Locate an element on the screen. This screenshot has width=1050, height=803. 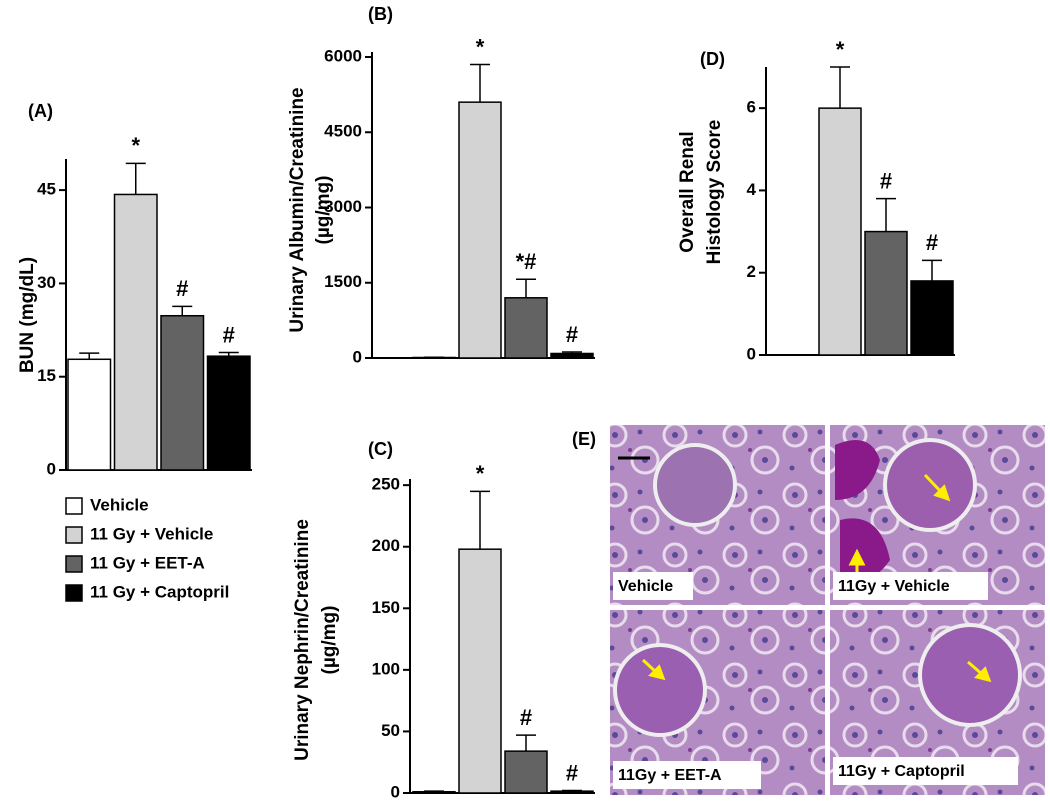
y-tick-label: 150 is located at coordinates (386, 607).